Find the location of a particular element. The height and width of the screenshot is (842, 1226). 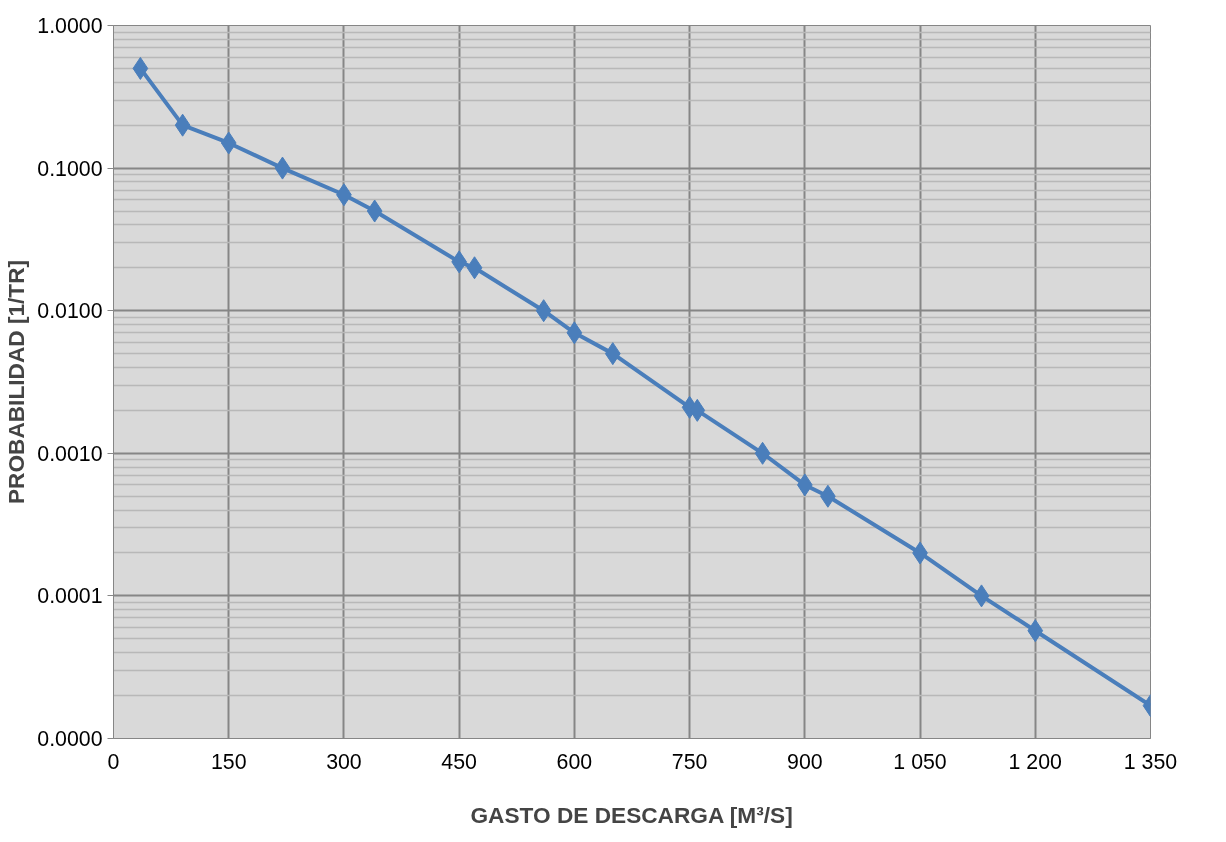

x-tick-label: 750 is located at coordinates (689, 761).